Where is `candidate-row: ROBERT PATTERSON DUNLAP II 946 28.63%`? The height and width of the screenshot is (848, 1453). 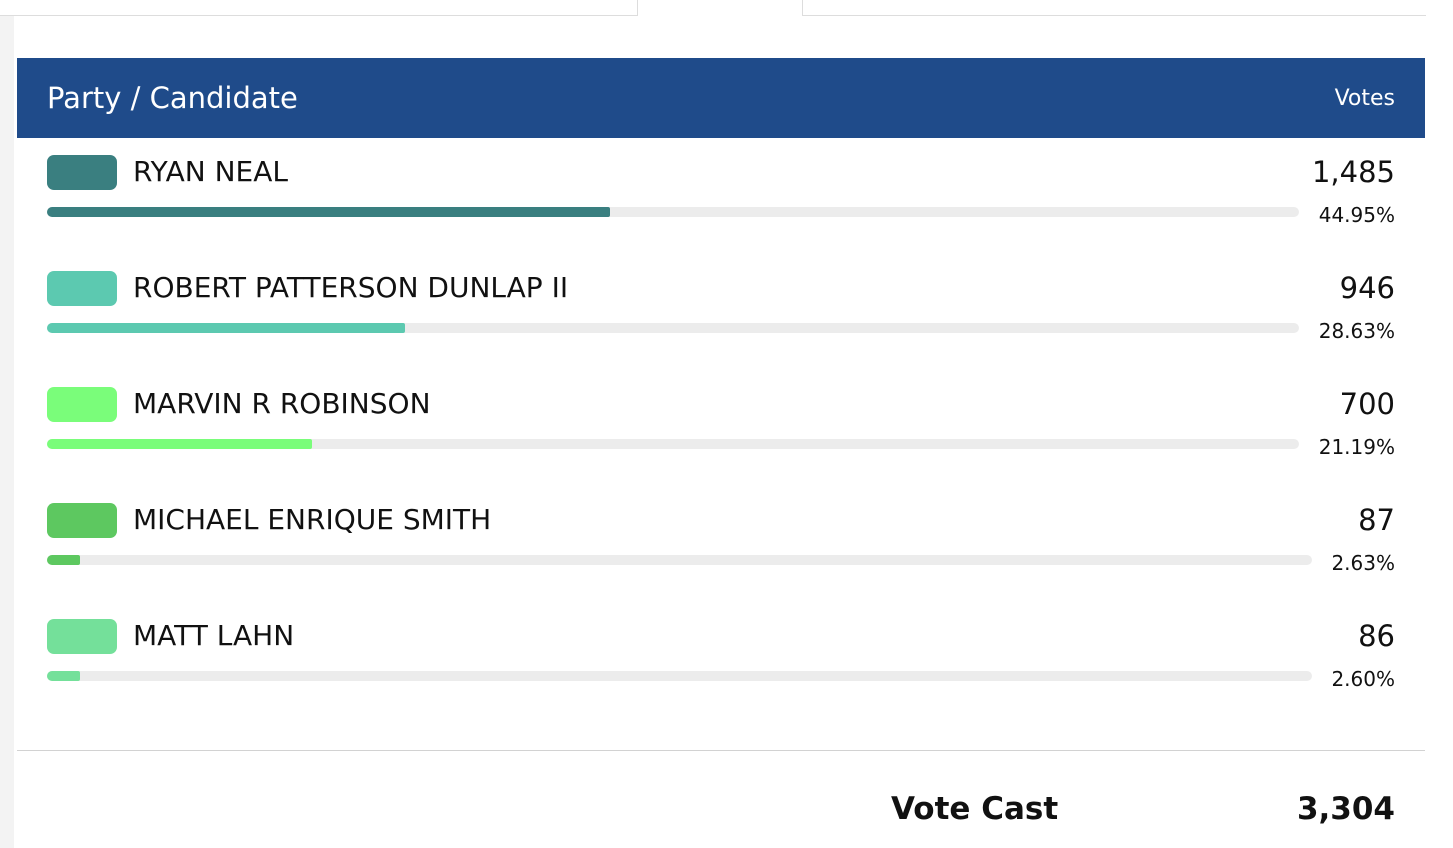
candidate-row: ROBERT PATTERSON DUNLAP II 946 28.63% is located at coordinates (721, 312).